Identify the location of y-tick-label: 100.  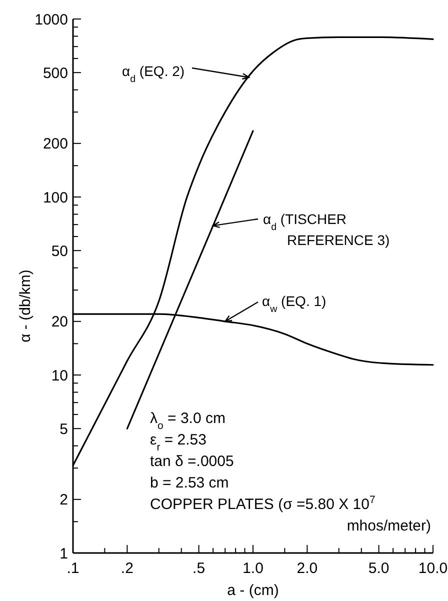
(55, 197).